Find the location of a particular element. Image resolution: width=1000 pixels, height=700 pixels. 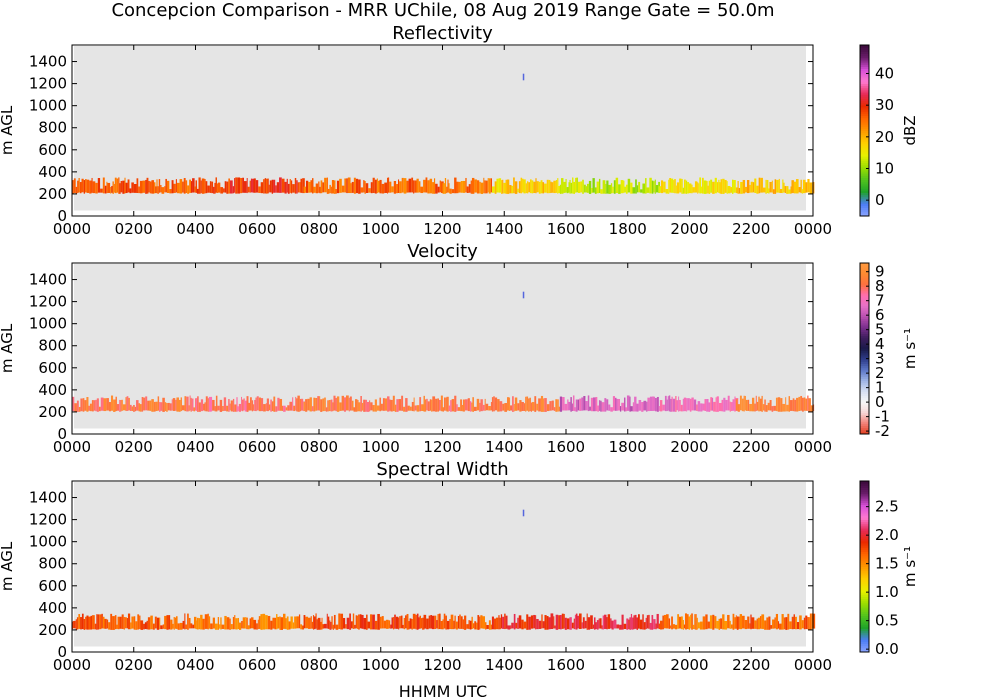

y-tick-label: 400 is located at coordinates (52, 390).